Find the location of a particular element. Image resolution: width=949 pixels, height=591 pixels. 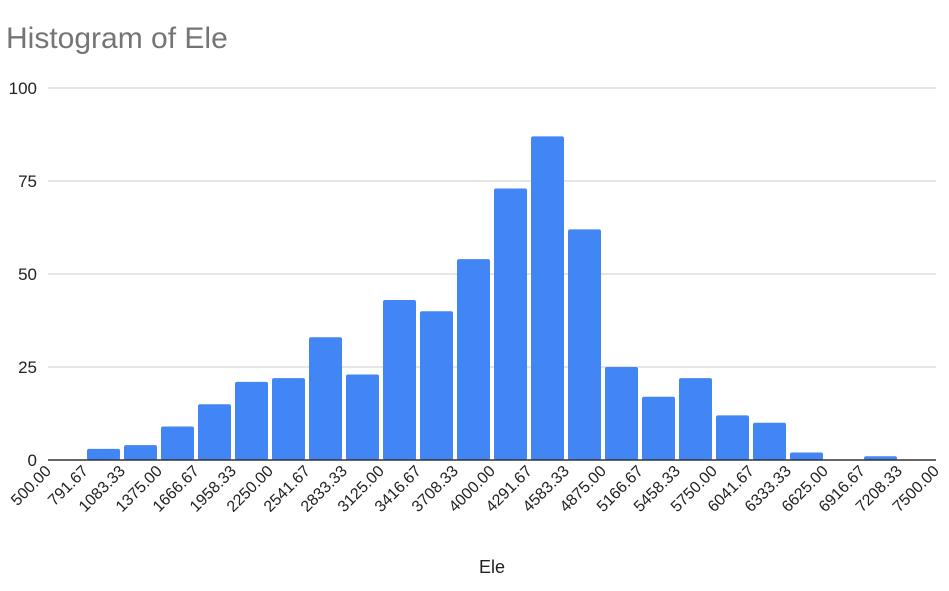

y-tick-label: 50 is located at coordinates (27, 274).